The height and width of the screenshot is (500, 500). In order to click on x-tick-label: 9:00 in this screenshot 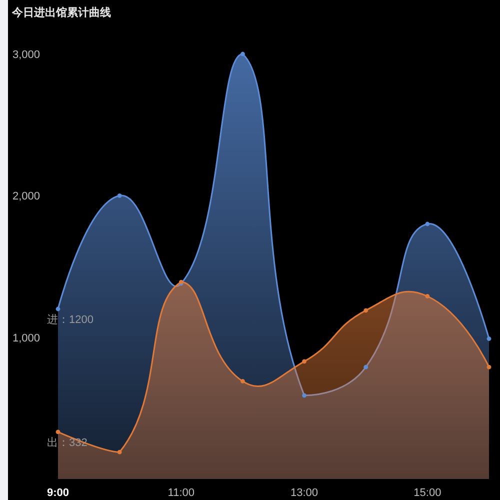, I will do `click(58, 493)`.